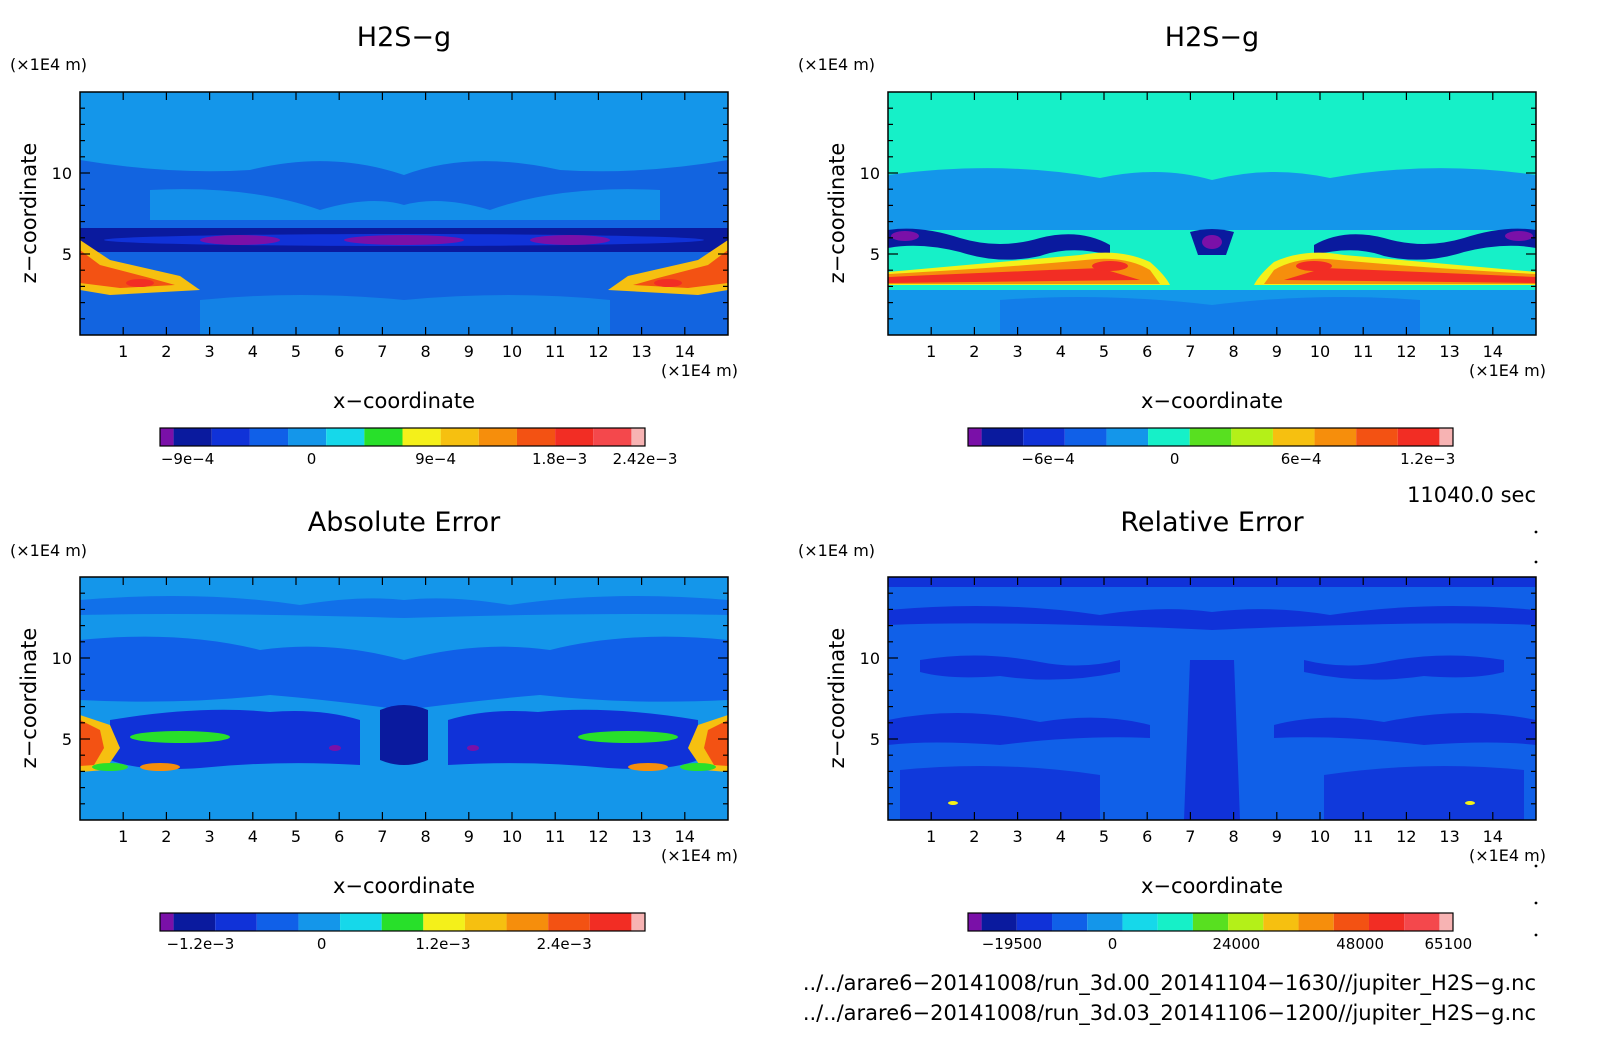 The height and width of the screenshot is (1054, 1604). What do you see at coordinates (1471, 495) in the screenshot?
I see `time-label: 11040.0 sec` at bounding box center [1471, 495].